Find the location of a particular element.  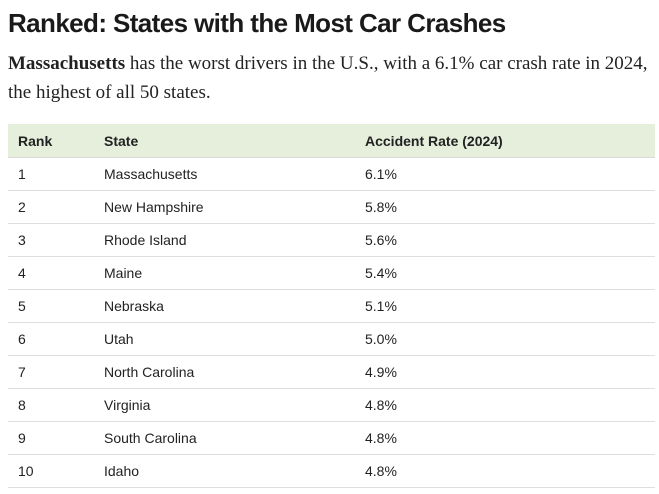

rank-cell: 2 is located at coordinates (51, 207).